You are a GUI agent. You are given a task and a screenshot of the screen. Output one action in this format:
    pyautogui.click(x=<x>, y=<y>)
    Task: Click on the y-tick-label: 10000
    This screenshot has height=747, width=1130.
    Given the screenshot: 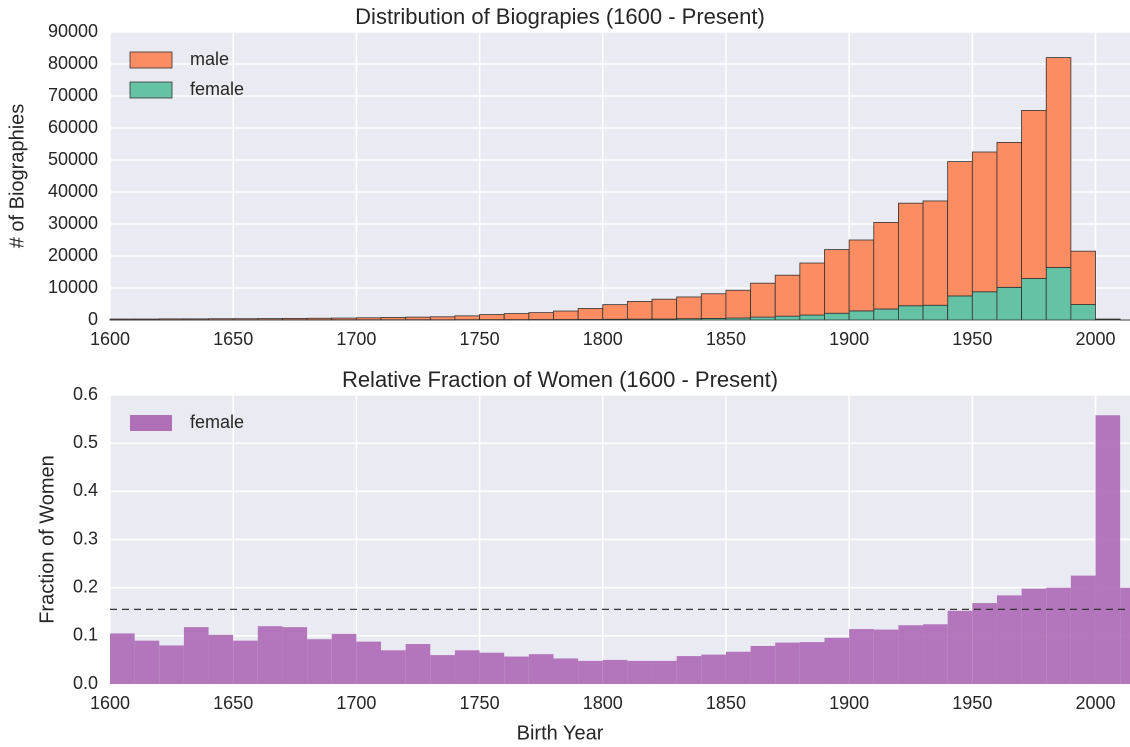 What is the action you would take?
    pyautogui.click(x=73, y=287)
    